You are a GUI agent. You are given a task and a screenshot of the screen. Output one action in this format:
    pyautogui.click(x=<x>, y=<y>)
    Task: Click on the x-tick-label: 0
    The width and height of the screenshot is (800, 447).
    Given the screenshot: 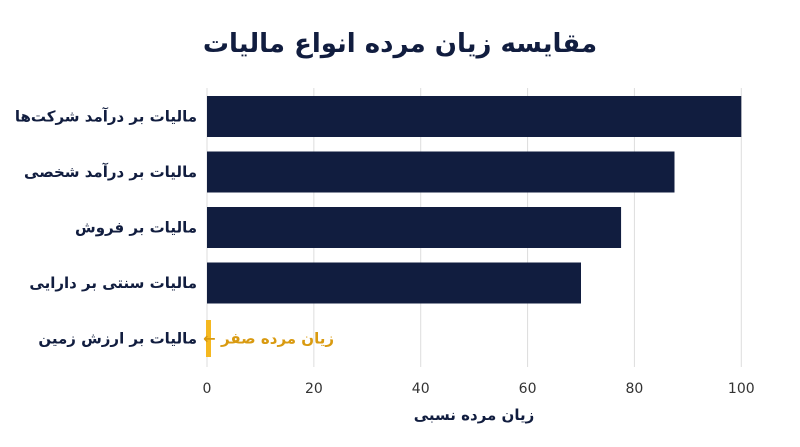 What is the action you would take?
    pyautogui.click(x=207, y=389)
    